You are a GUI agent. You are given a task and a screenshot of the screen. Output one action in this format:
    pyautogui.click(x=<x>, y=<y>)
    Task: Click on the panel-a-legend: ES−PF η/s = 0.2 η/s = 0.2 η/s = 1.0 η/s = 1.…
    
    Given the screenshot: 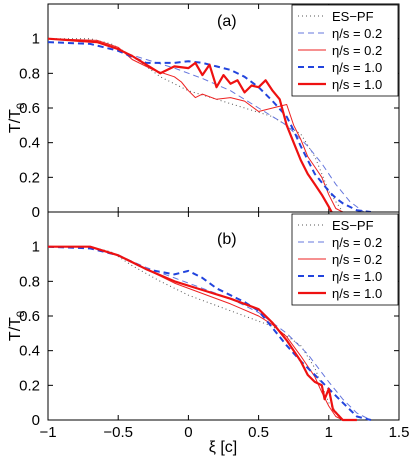 What is the action you would take?
    pyautogui.click(x=345, y=50)
    